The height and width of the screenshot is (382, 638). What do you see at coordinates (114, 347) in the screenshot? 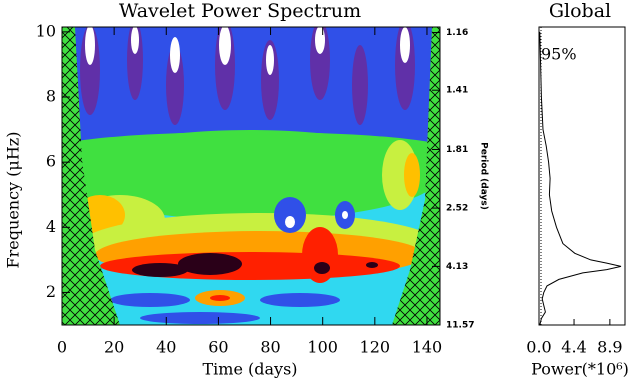
I see `x-tick-label: 20` at bounding box center [114, 347].